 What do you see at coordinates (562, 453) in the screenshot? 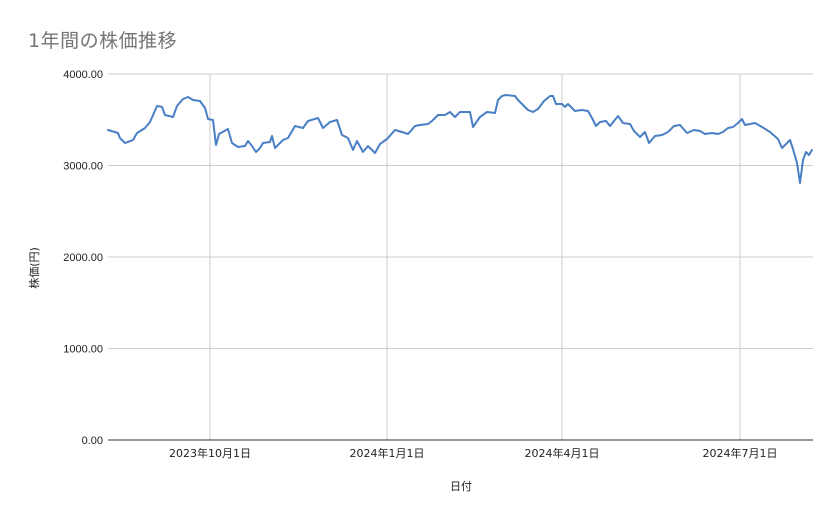
I see `x-tick-label: 2024年4月1日` at bounding box center [562, 453].